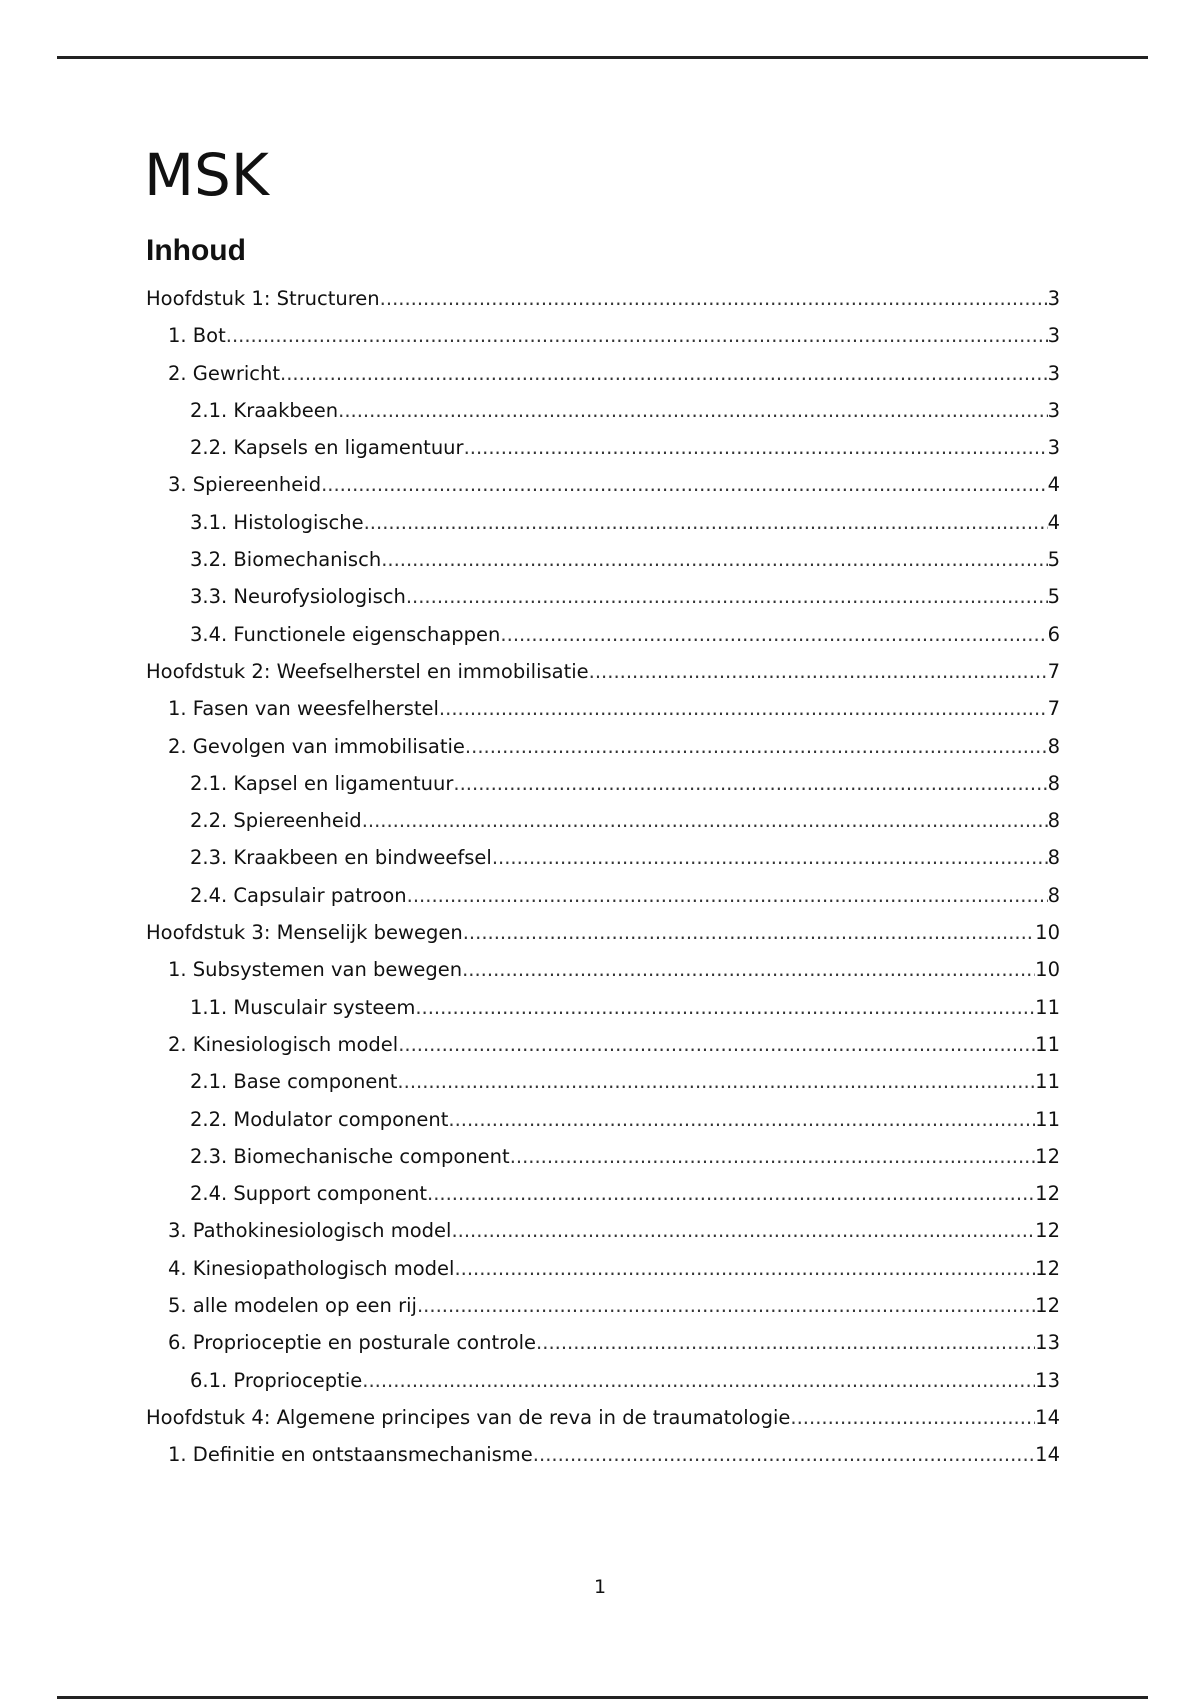 This screenshot has height=1700, width=1200. I want to click on toc-entry: 6.1. Proprioceptie 13, so click(603, 1387).